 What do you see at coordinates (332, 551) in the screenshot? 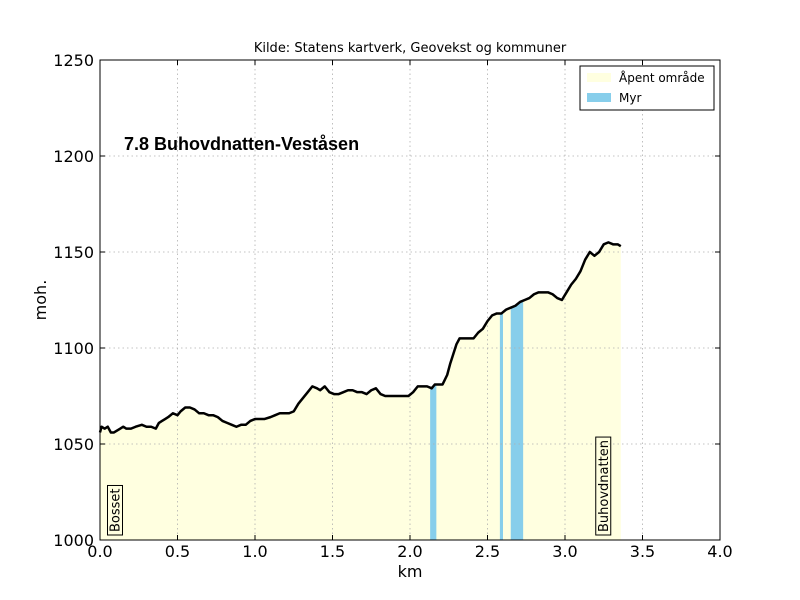
I see `x-tick-label: 1.5` at bounding box center [332, 551].